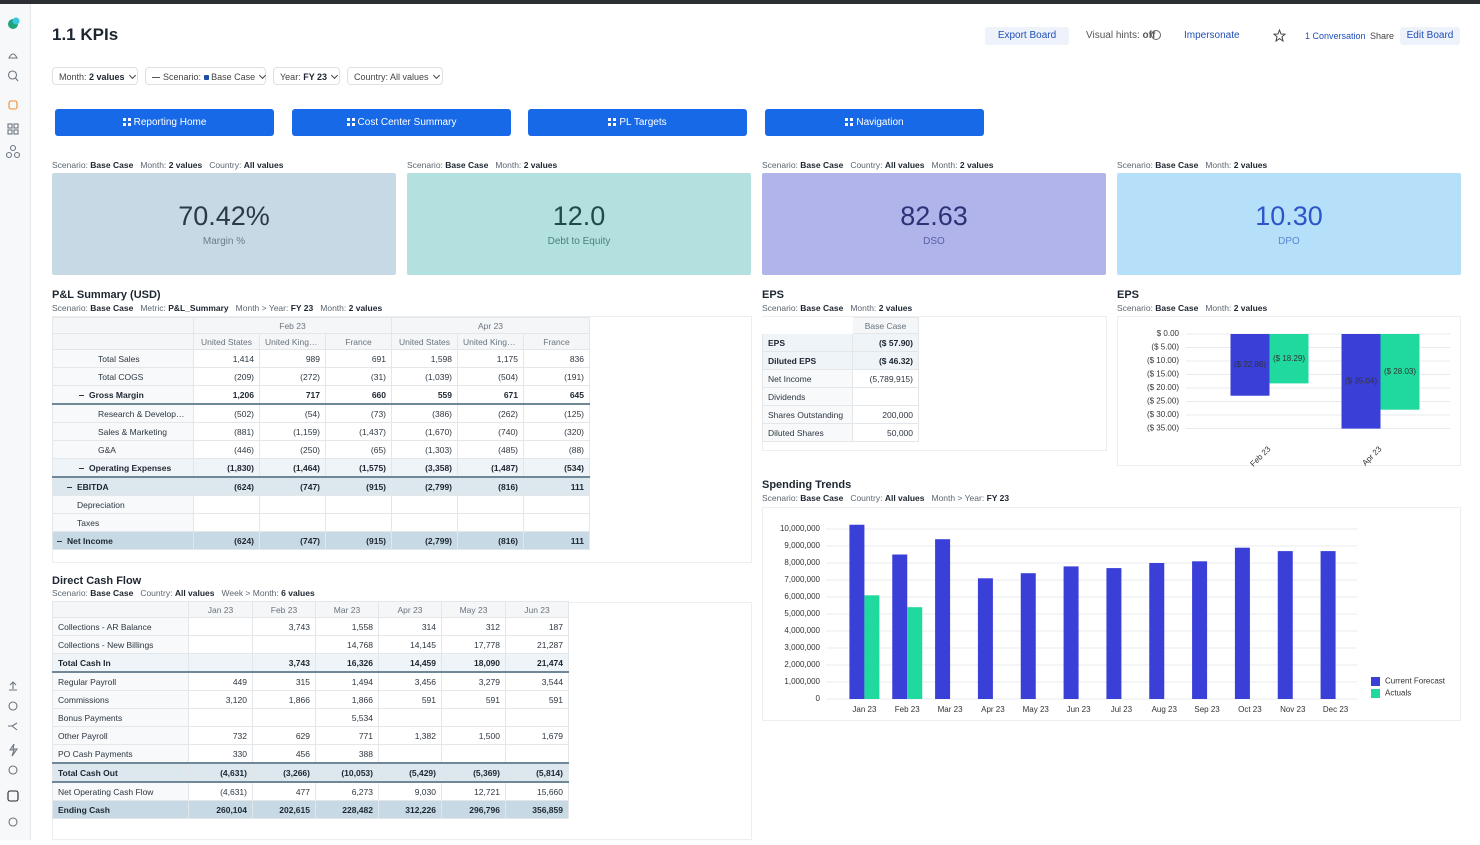  Describe the element at coordinates (473, 663) in the screenshot. I see `cell: 18,090` at that location.